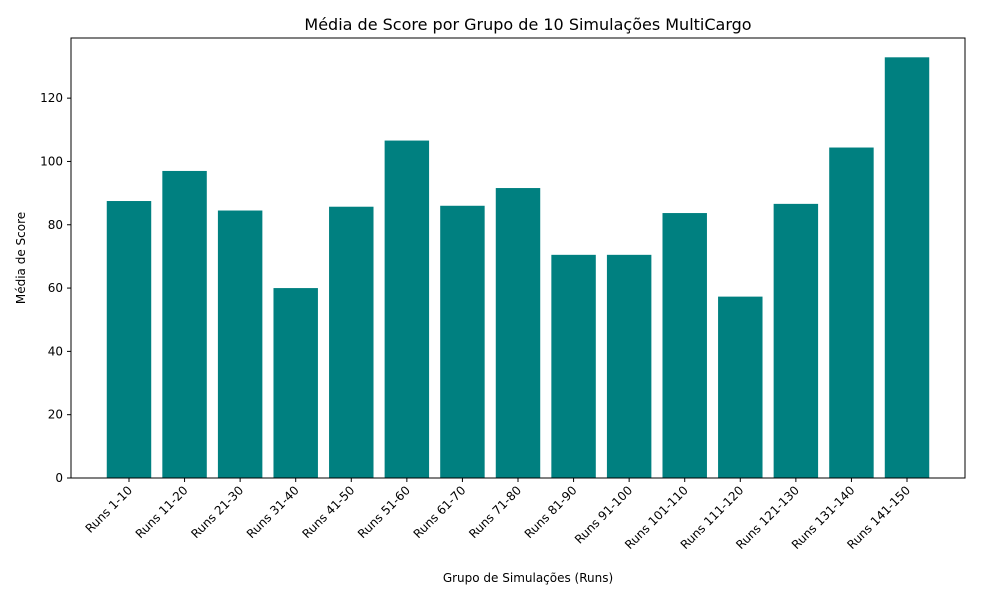 This screenshot has width=1000, height=600. I want to click on x-tick-label: Runs 11-20, so click(162, 512).